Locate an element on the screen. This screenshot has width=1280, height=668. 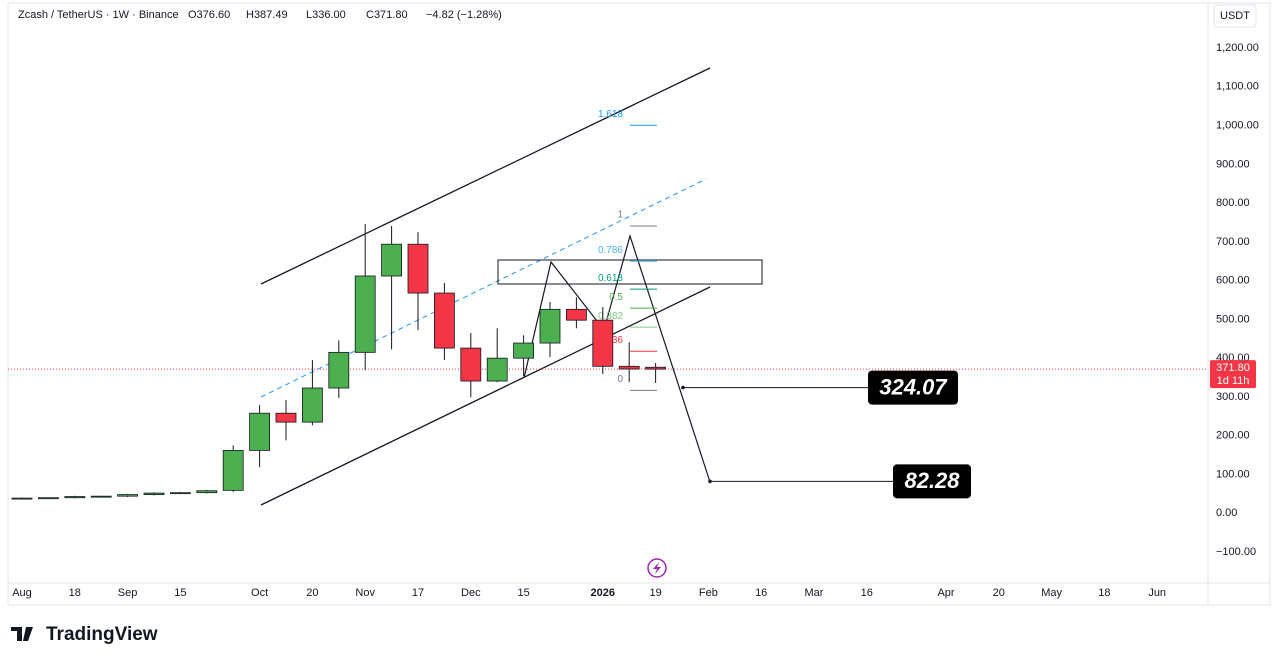
logo-icon is located at coordinates (22, 634).